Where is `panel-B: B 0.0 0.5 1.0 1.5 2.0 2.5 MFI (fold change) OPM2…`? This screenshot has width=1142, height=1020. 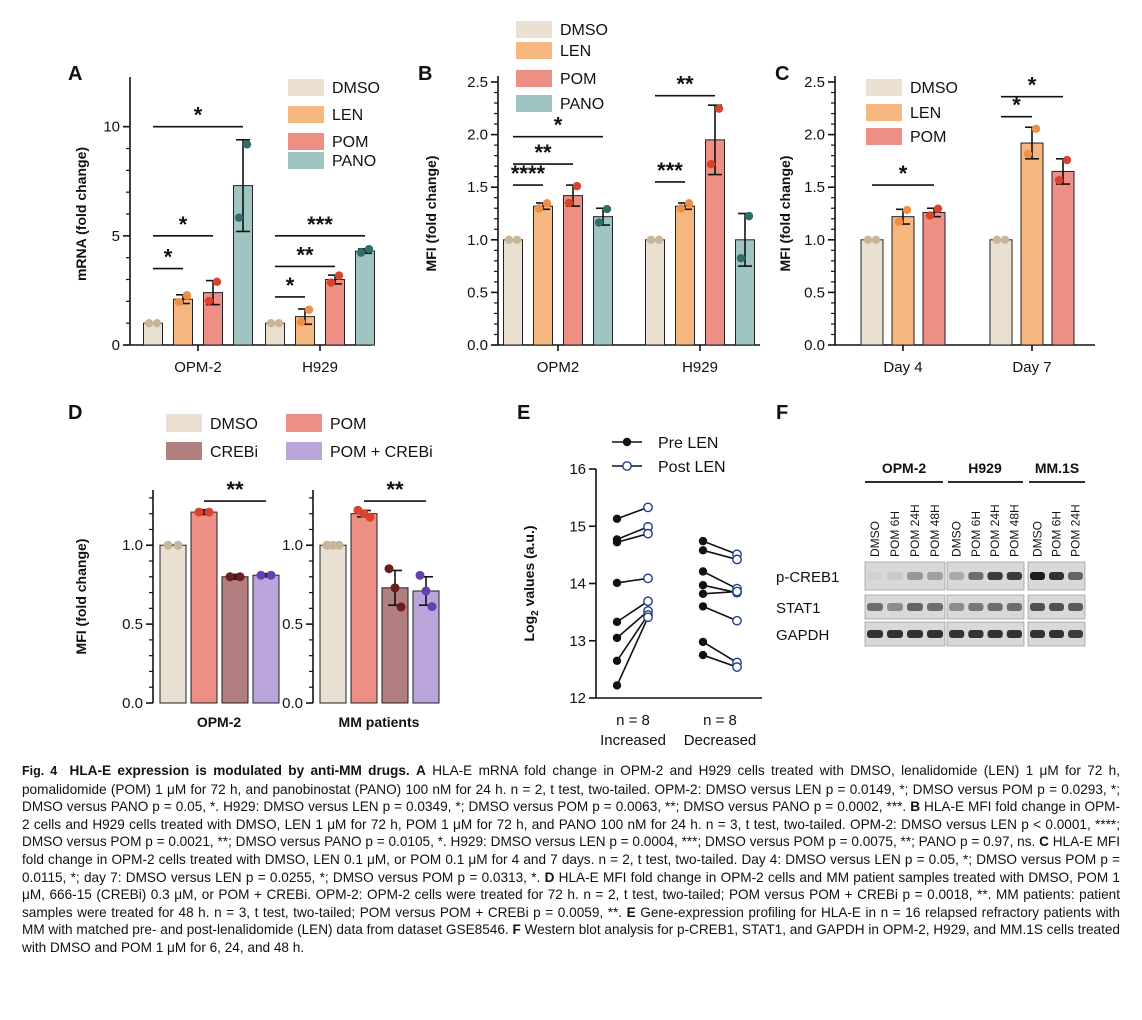 panel-B: B 0.0 0.5 1.0 1.5 2.0 2.5 MFI (fold change) OPM2… is located at coordinates (589, 198).